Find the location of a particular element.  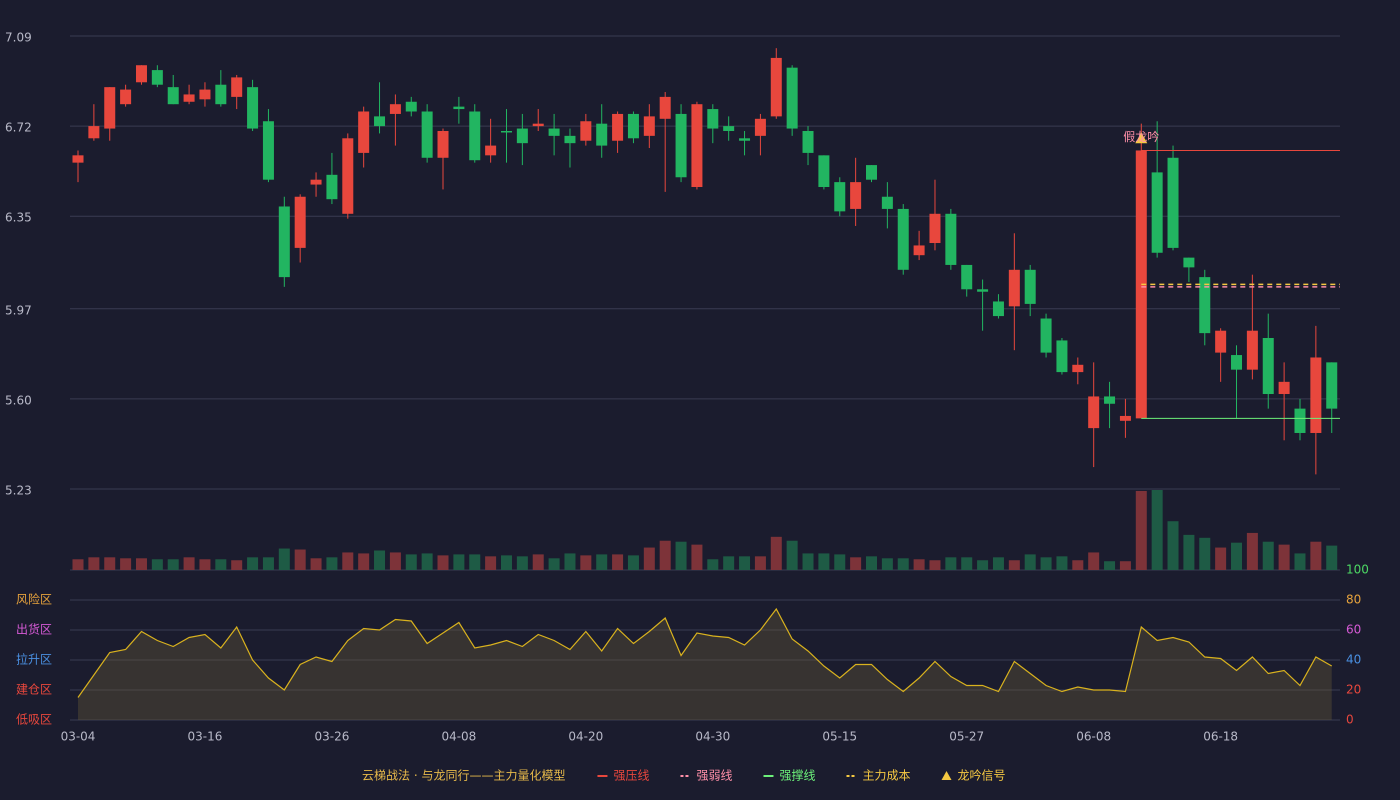

legend-label: 主力成本 is located at coordinates (887, 776).